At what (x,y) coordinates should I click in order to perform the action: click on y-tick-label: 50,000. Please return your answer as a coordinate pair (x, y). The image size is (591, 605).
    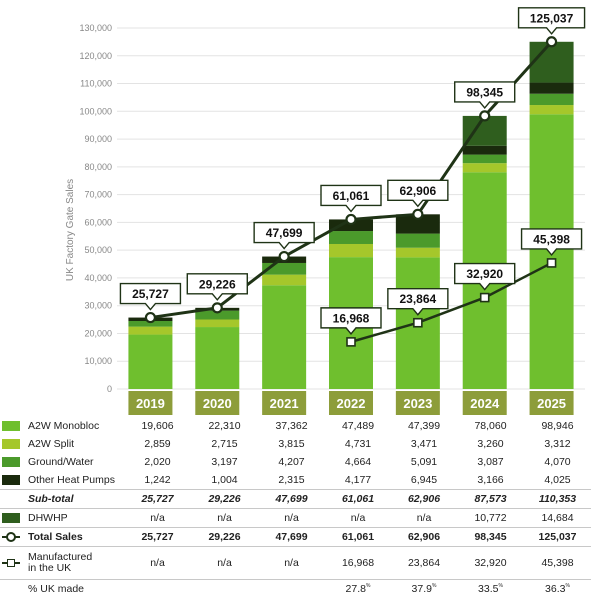
    Looking at the image, I should click on (98, 250).